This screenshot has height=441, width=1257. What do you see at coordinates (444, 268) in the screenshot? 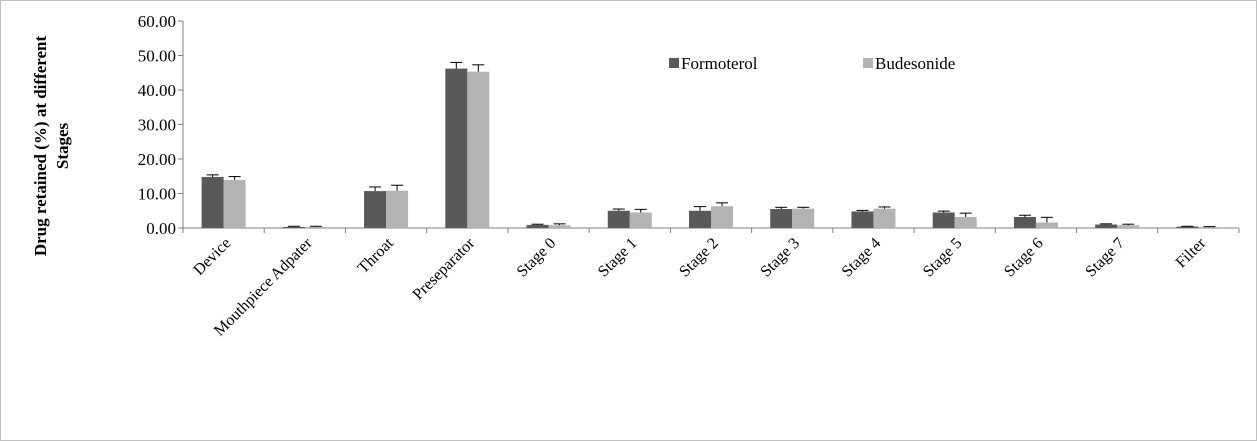
I see `x-tick-label: Preseparator` at bounding box center [444, 268].